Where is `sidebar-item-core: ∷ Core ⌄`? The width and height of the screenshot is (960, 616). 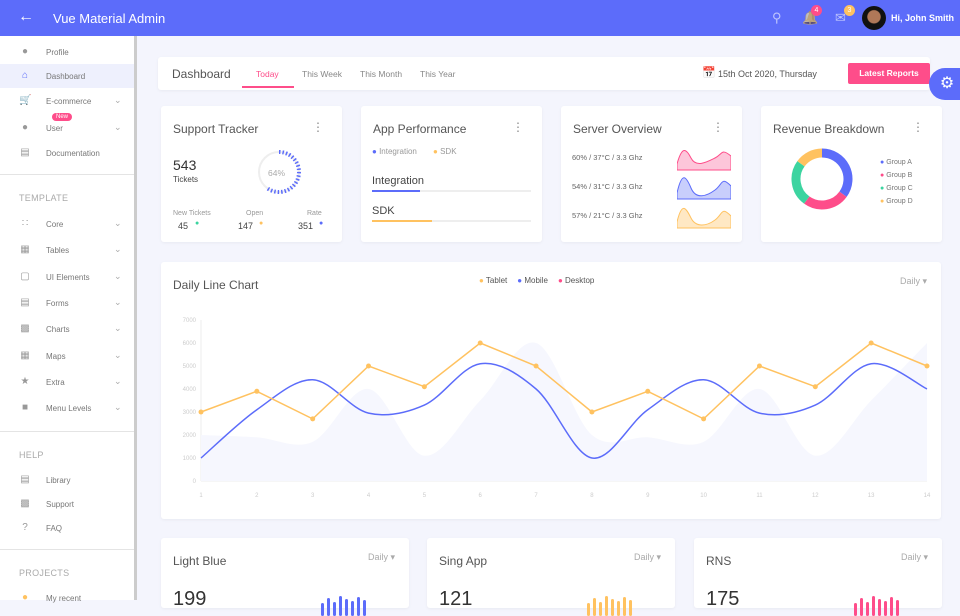 sidebar-item-core: ∷ Core ⌄ is located at coordinates (67, 224).